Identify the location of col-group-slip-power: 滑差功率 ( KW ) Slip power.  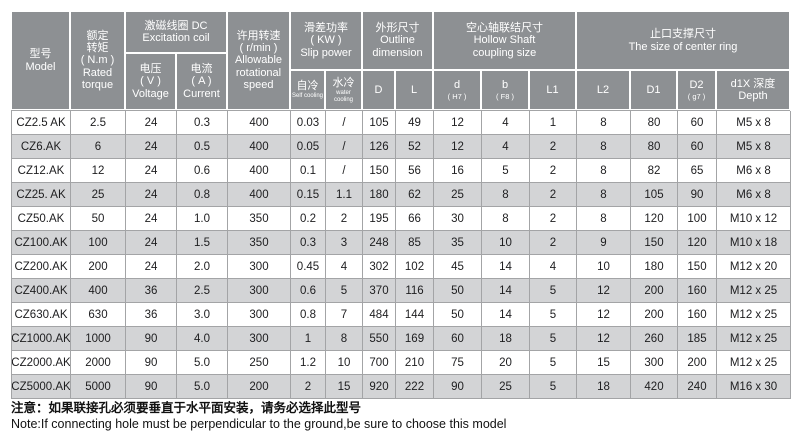
(326, 40).